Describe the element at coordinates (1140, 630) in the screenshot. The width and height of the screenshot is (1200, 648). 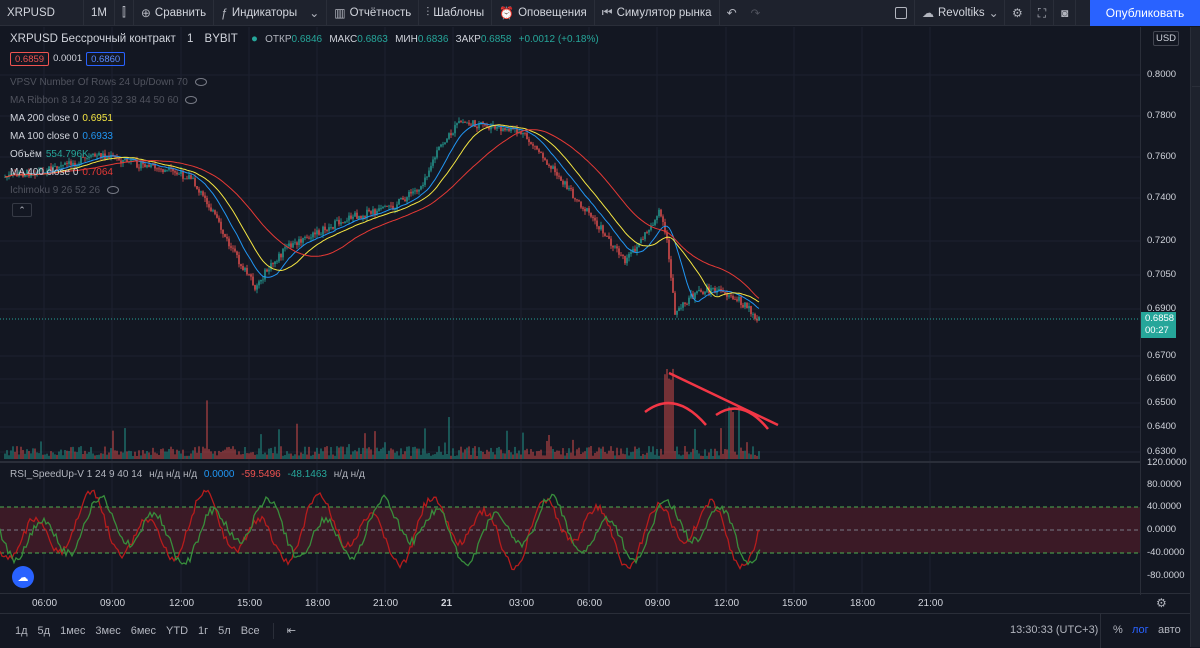
I see `log-toggle: лог` at that location.